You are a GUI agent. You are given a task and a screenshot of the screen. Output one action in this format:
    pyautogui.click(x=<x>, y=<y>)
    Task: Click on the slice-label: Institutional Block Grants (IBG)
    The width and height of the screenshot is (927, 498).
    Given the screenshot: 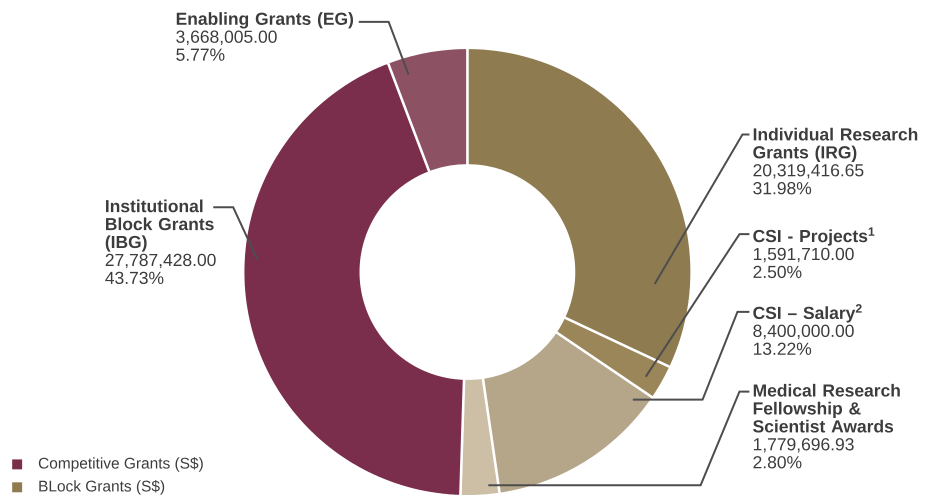 What is the action you would take?
    pyautogui.click(x=160, y=226)
    